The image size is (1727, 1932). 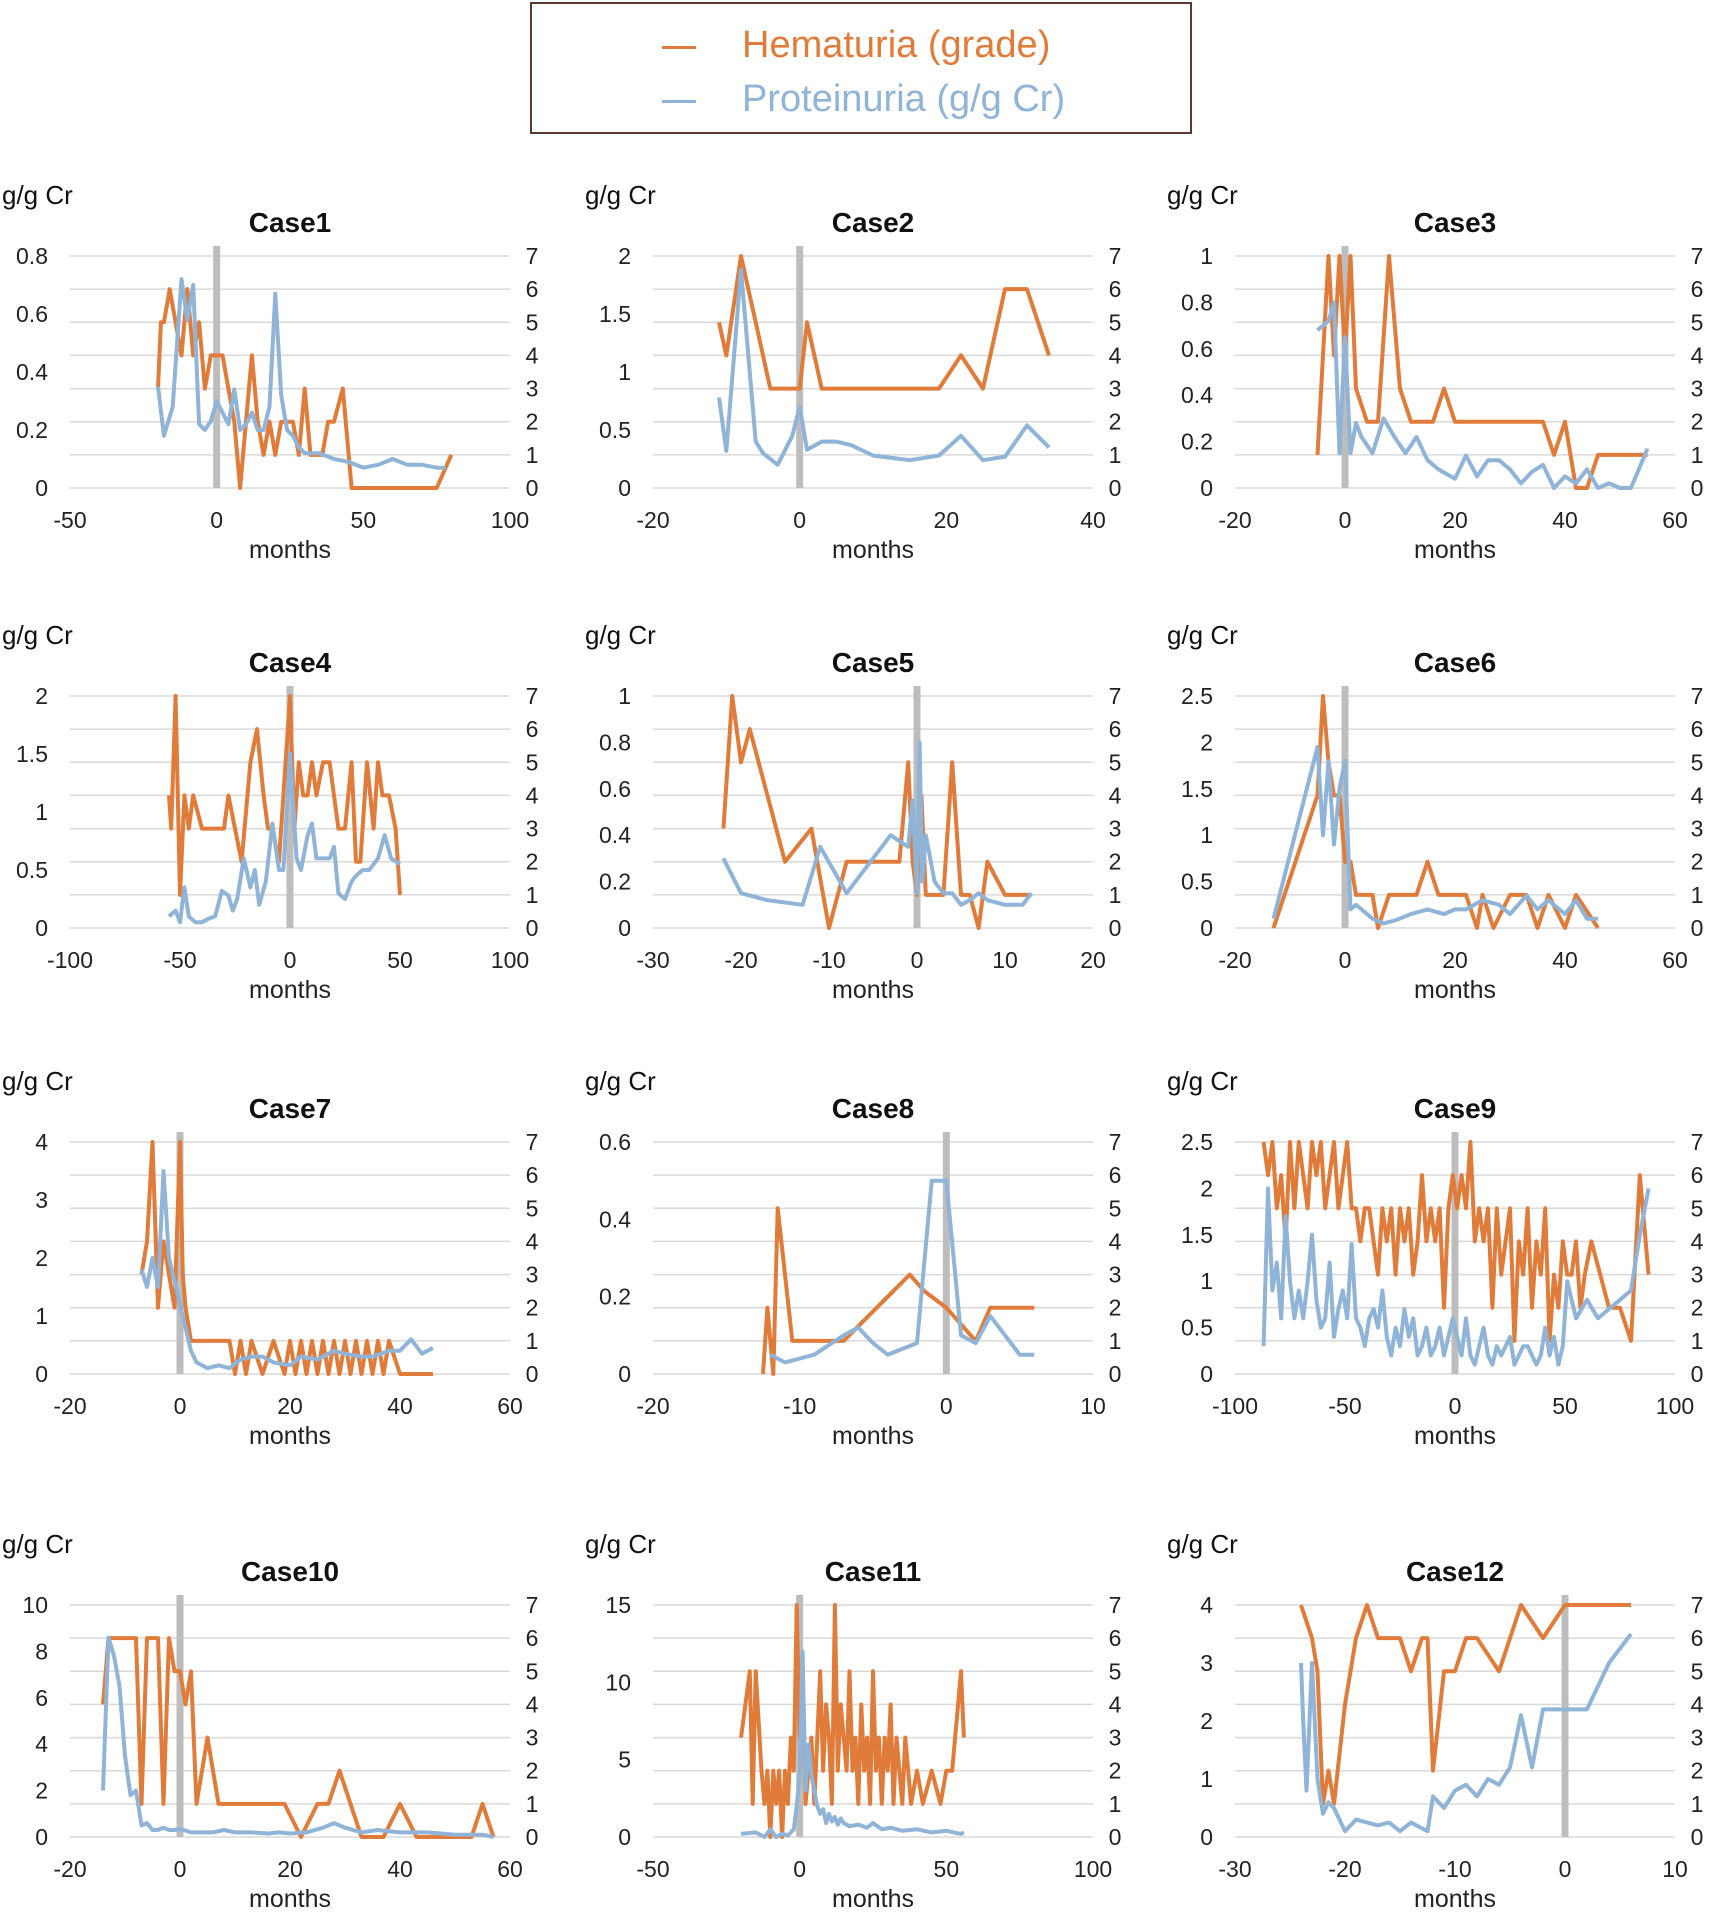 What do you see at coordinates (290, 222) in the screenshot?
I see `chart-title: Case1` at bounding box center [290, 222].